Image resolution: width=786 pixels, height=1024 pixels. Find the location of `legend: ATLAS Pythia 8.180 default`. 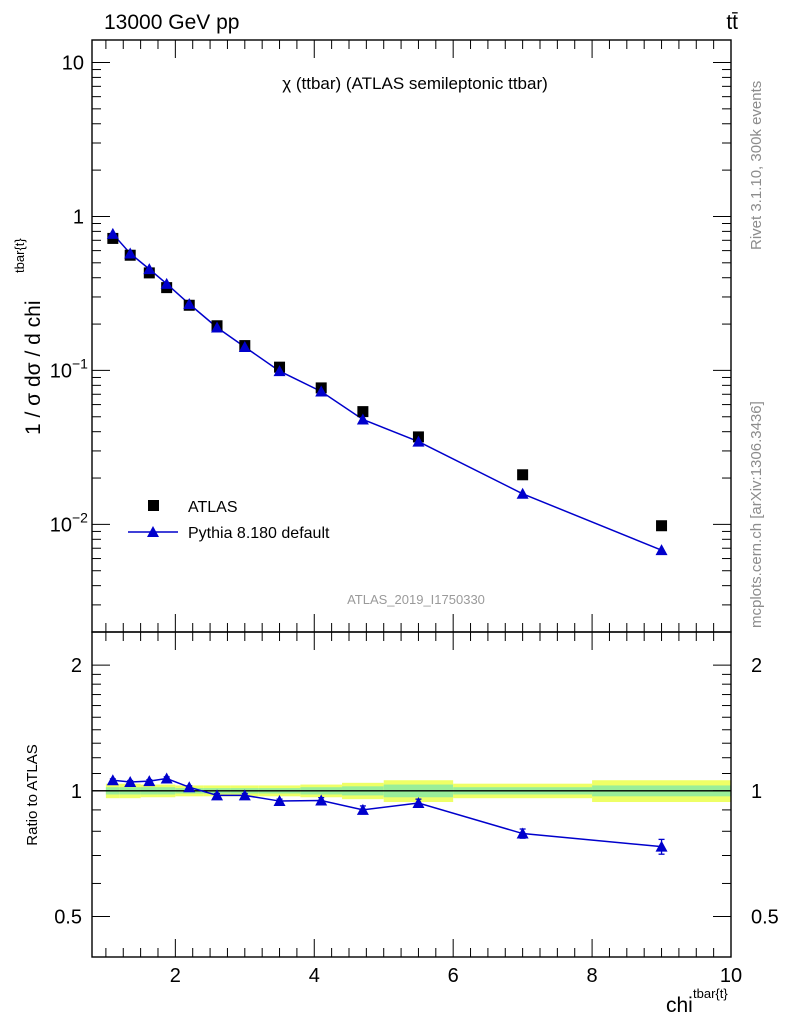

legend: ATLAS Pythia 8.180 default is located at coordinates (229, 520).